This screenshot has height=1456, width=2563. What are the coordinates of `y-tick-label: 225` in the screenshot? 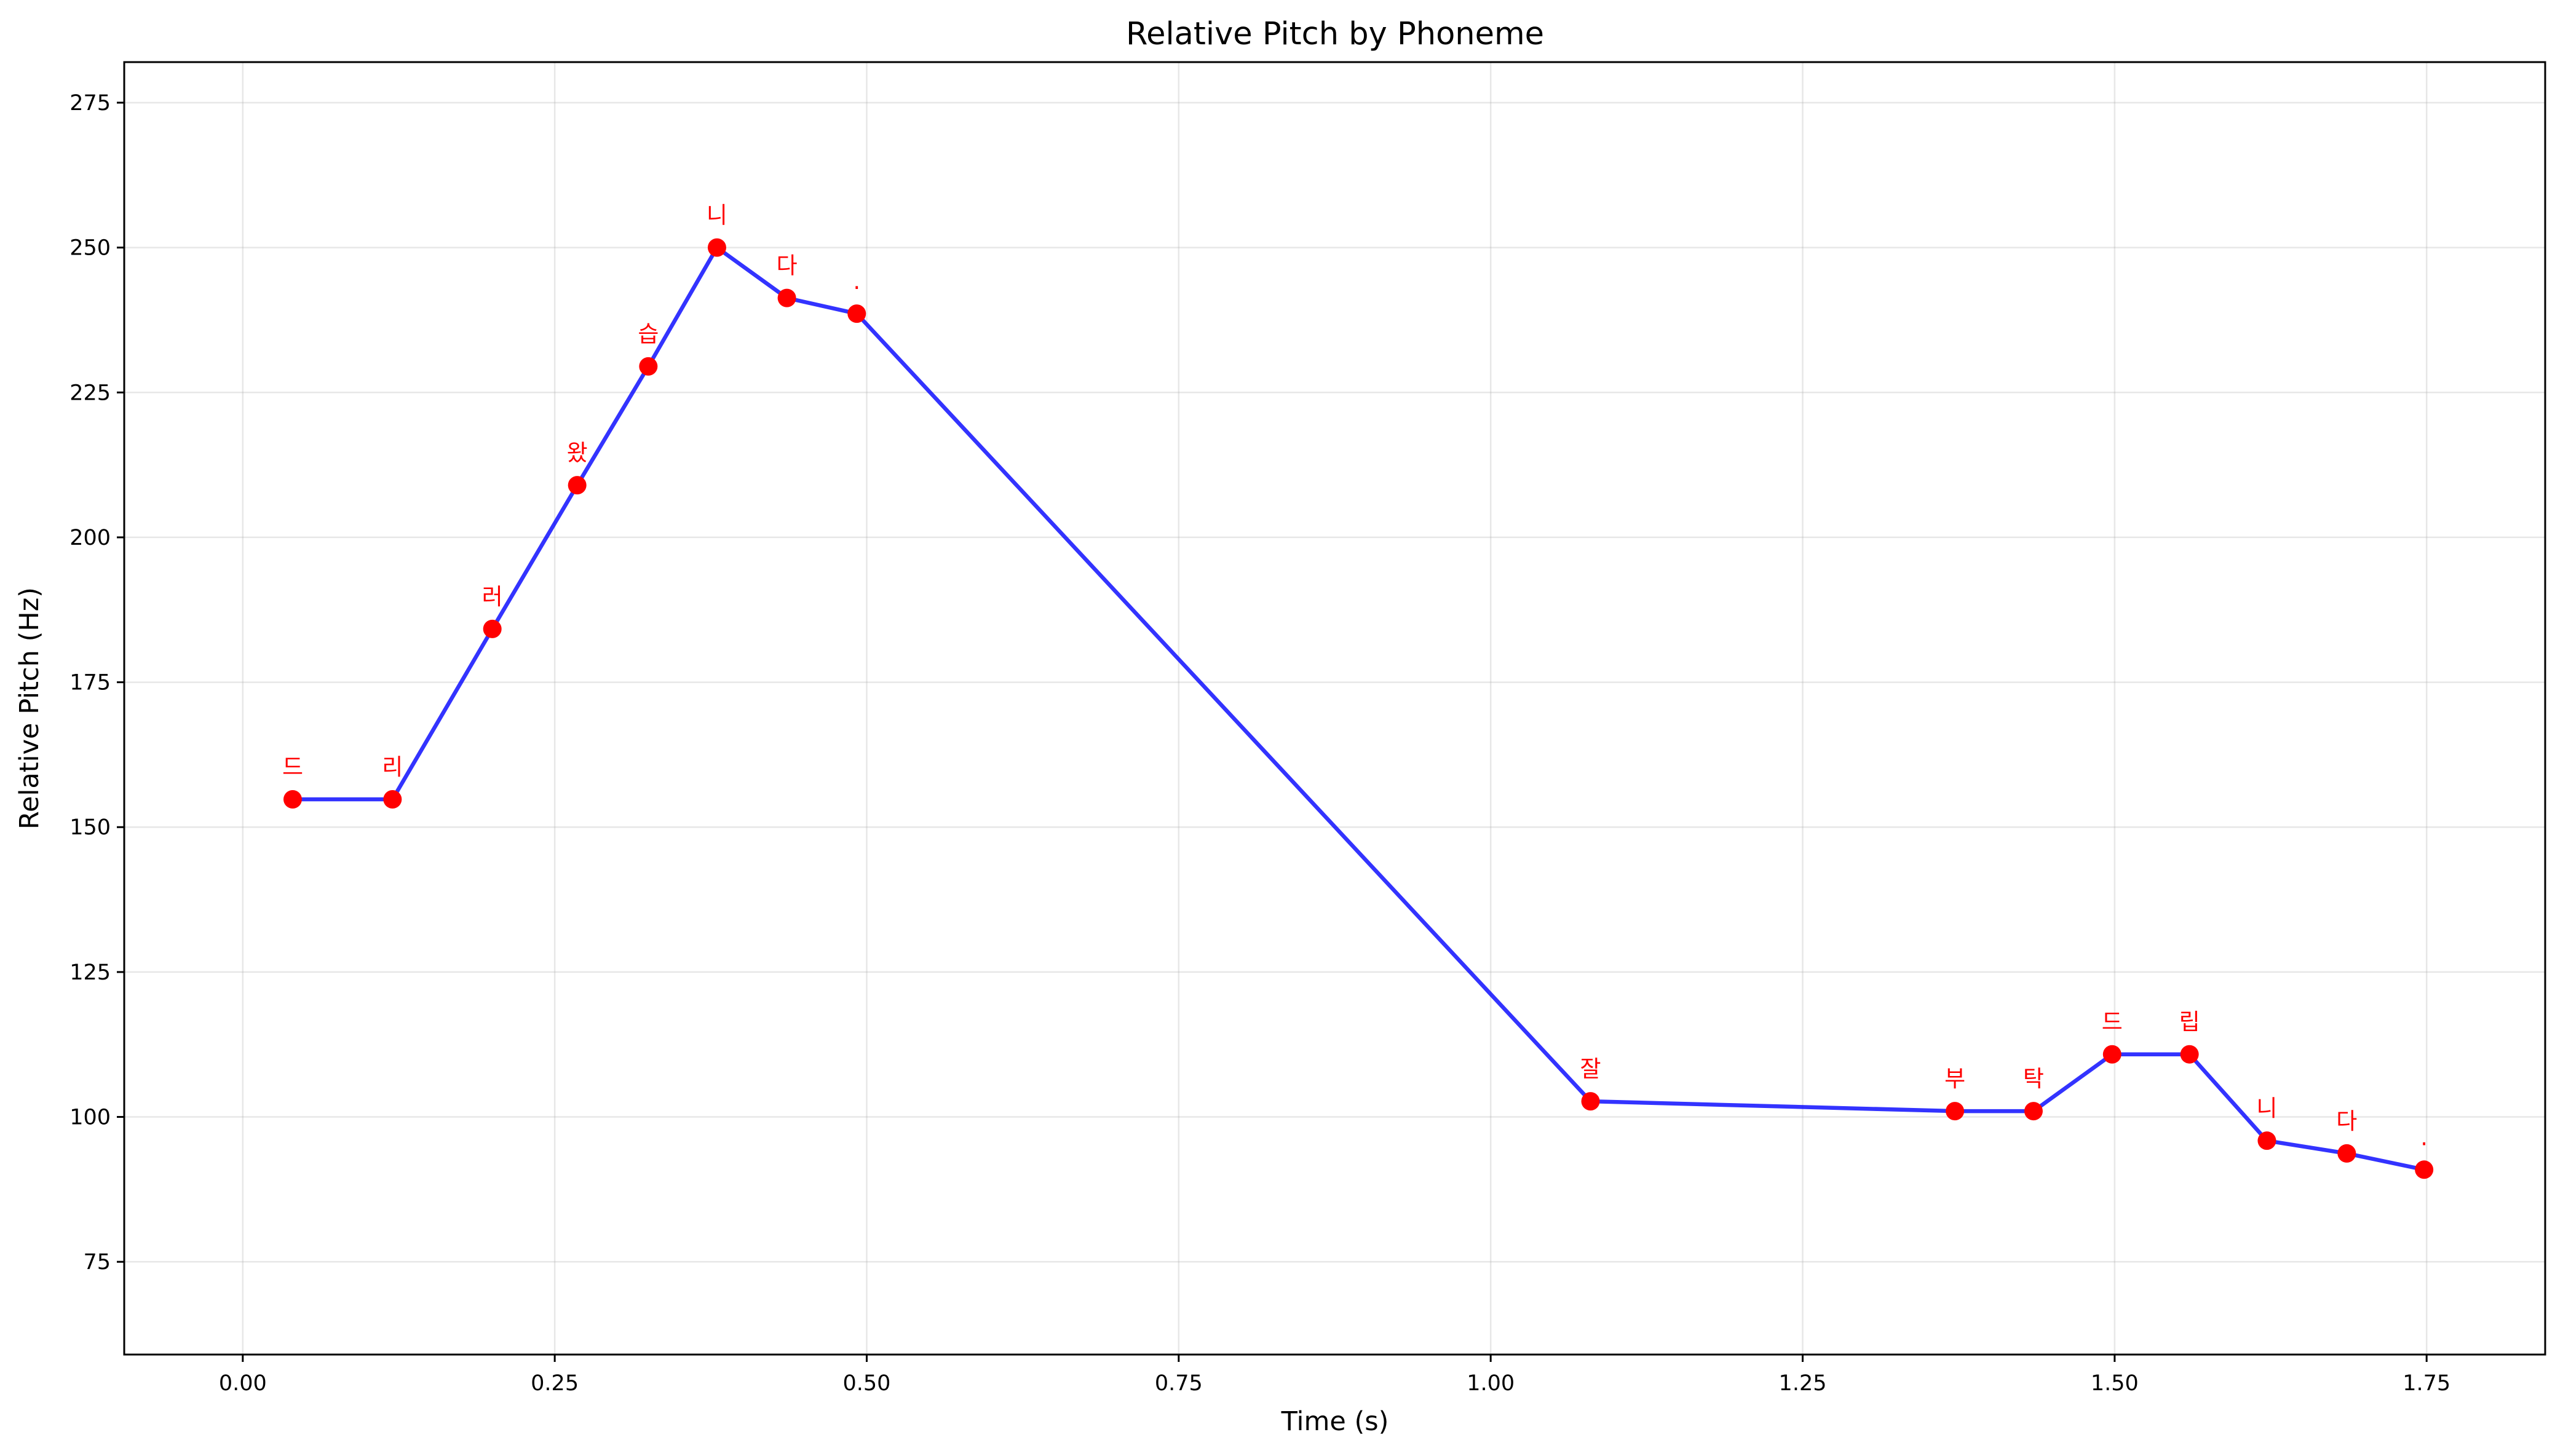 It's located at (90, 393).